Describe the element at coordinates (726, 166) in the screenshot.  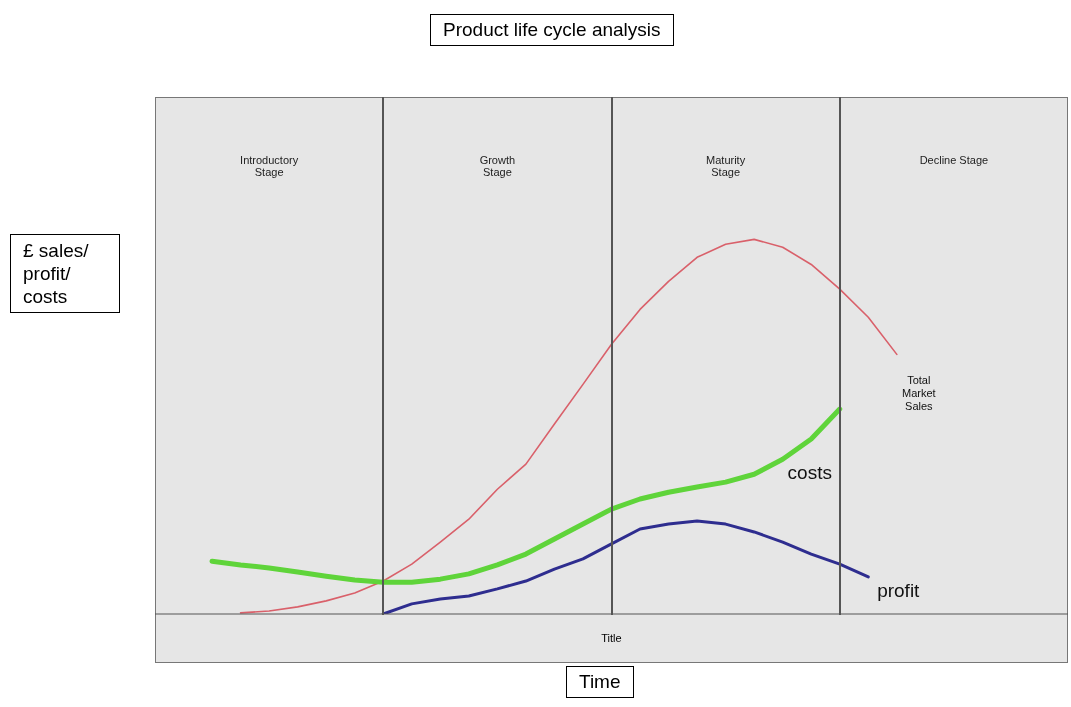
I see `text: Maturity Stage` at that location.